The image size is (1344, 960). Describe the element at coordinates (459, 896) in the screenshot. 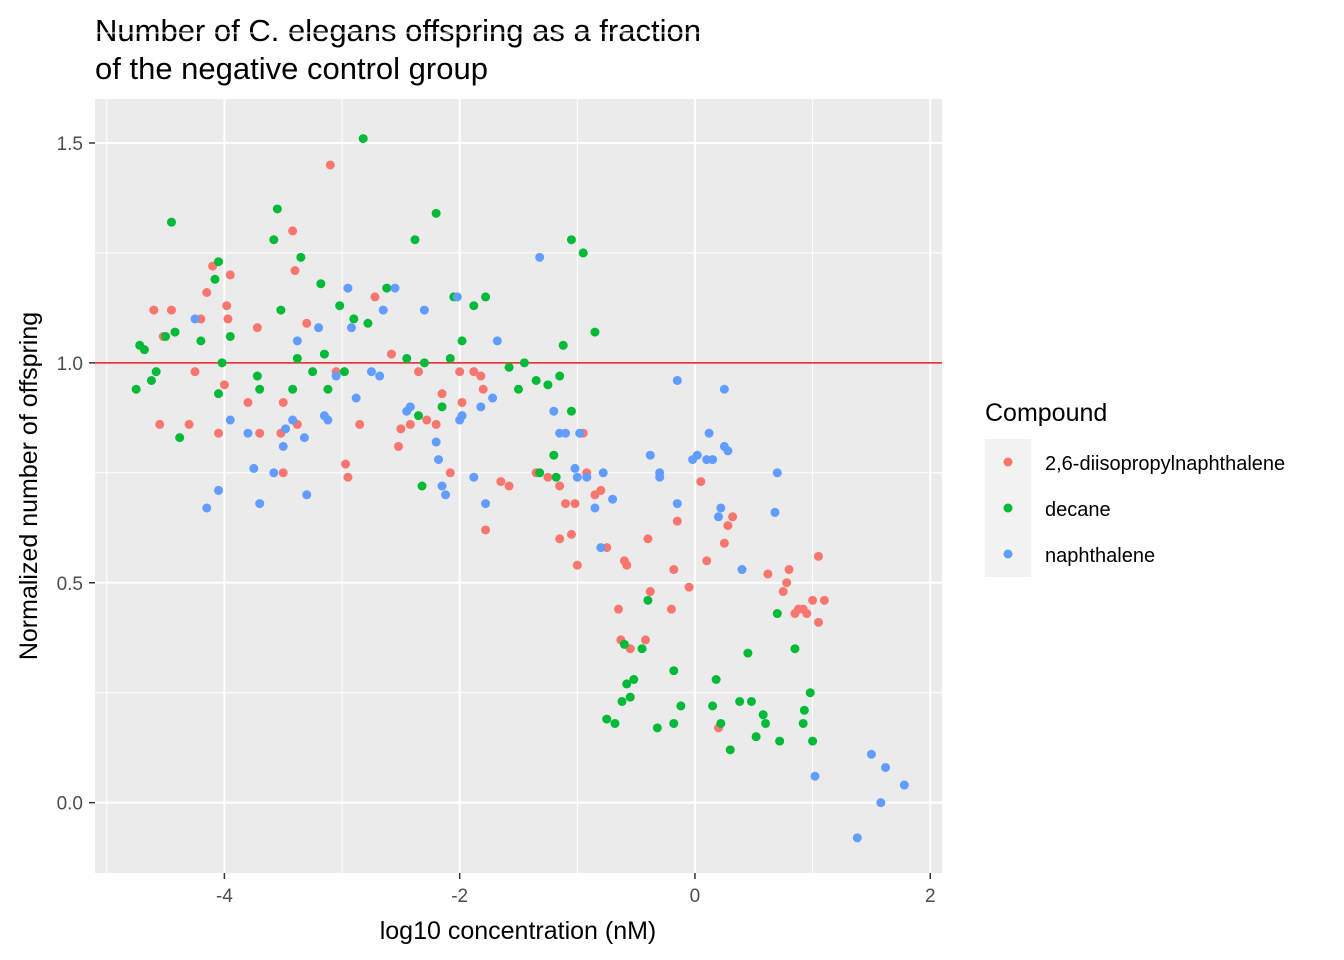

I see `x-tick-label: -2` at that location.